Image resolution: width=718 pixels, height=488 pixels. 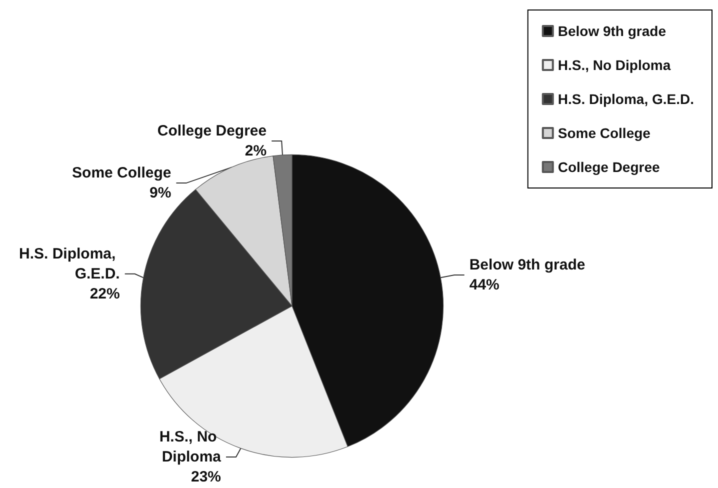 I want to click on legend-label: H.S., No Diploma, so click(x=614, y=65).